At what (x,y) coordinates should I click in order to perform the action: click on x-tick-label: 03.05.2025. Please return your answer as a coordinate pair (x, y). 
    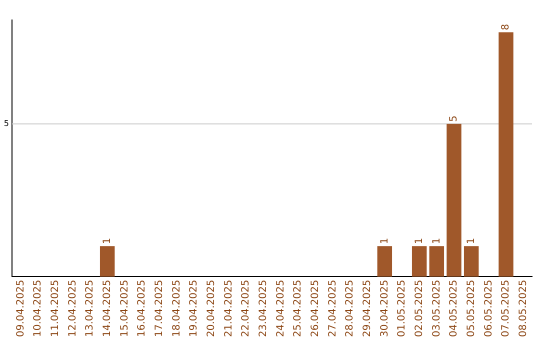
    Looking at the image, I should click on (436, 309).